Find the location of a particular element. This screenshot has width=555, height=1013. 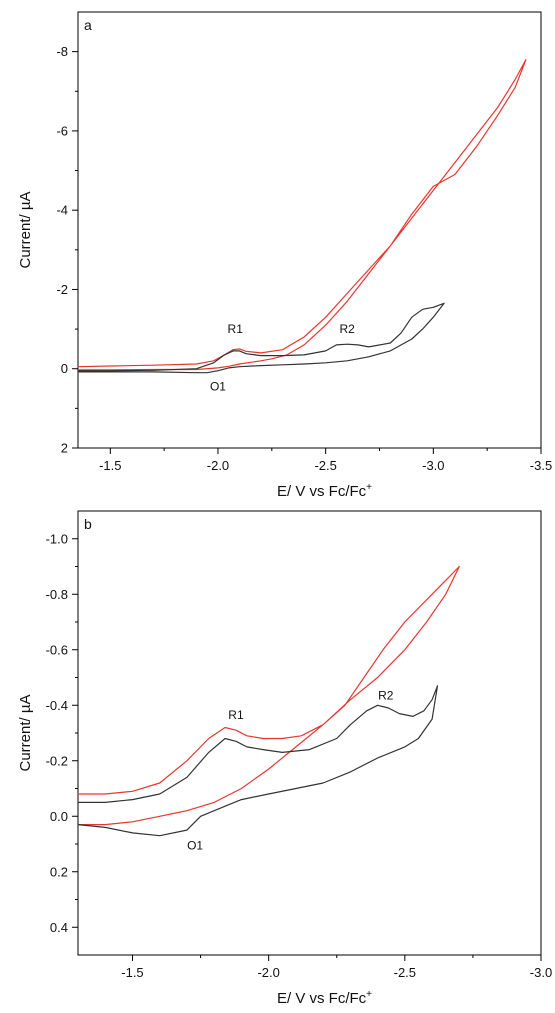

y-tick-label: -0.8 is located at coordinates (57, 594).